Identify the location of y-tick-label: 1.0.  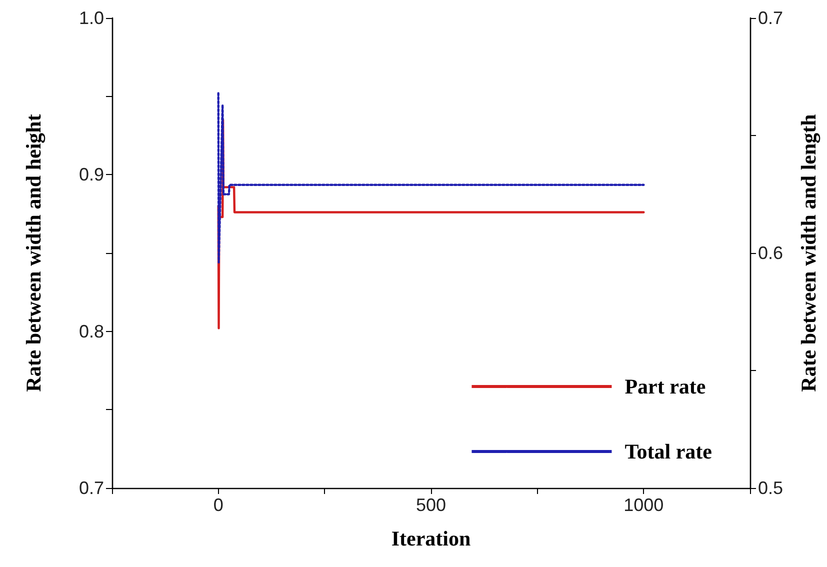
(91, 18).